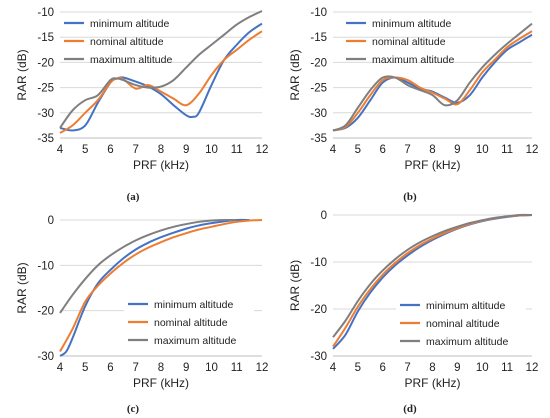 The width and height of the screenshot is (550, 418). I want to click on panel-caption: (b), so click(410, 197).